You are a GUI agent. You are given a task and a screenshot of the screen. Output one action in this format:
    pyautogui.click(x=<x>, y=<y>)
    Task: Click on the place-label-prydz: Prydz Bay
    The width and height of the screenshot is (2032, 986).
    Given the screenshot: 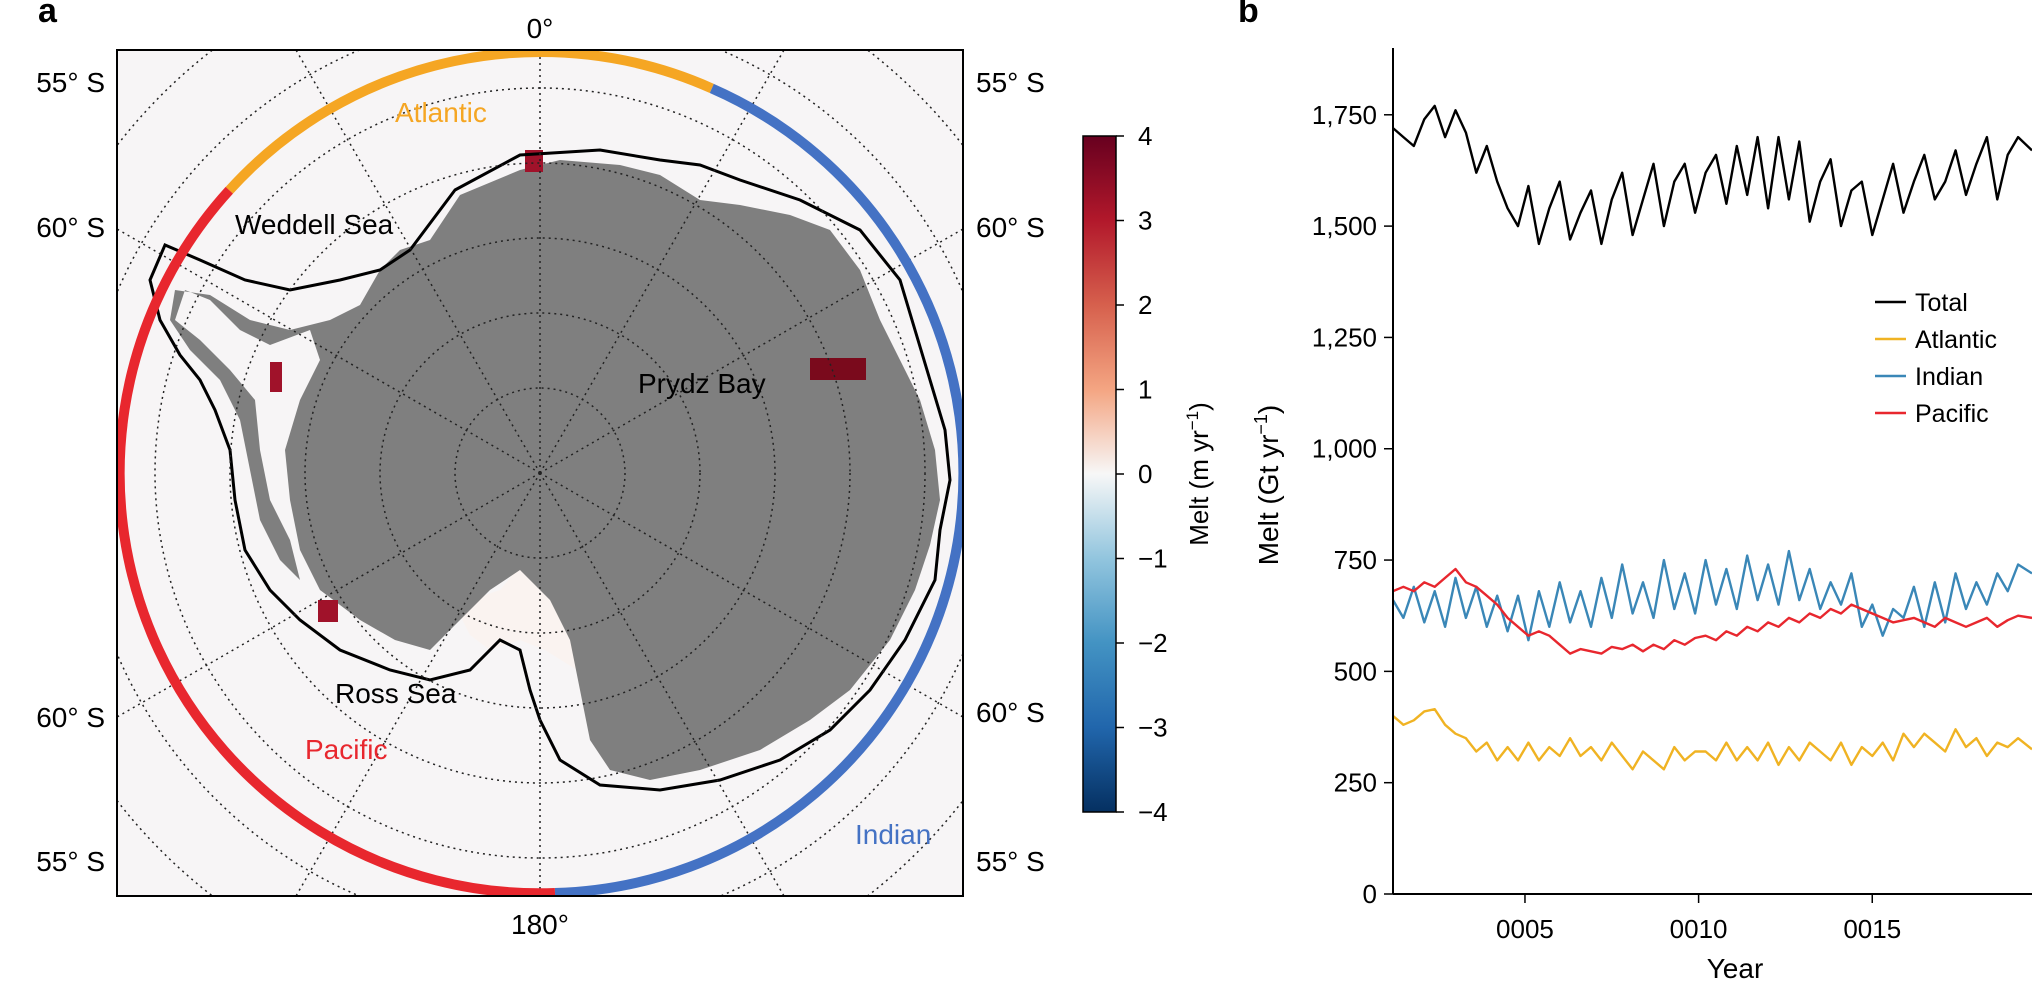 What is the action you would take?
    pyautogui.click(x=702, y=383)
    